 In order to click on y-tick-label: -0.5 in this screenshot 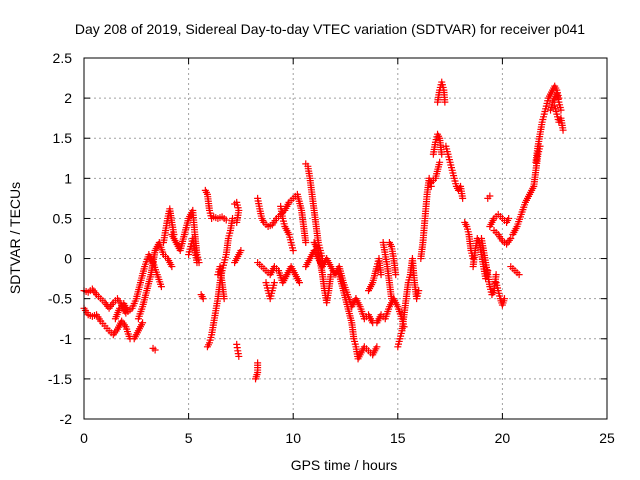, I will do `click(60, 299)`.